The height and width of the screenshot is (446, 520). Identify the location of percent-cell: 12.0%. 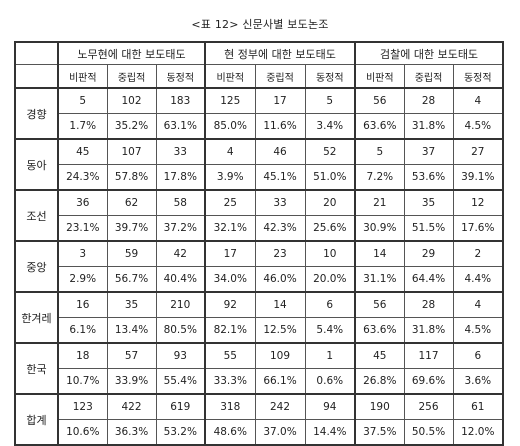
(478, 432).